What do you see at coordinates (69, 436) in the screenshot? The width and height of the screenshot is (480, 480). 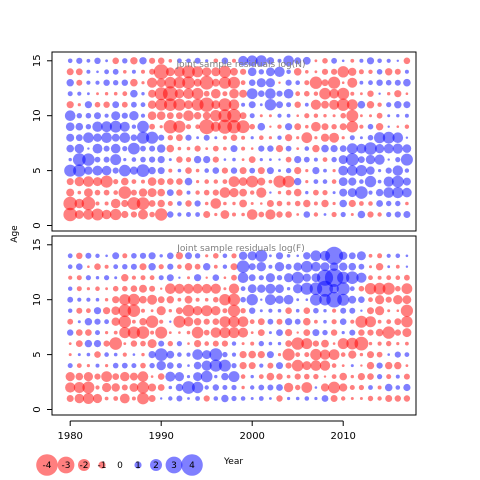 I see `x-tick-label: 1980` at bounding box center [69, 436].